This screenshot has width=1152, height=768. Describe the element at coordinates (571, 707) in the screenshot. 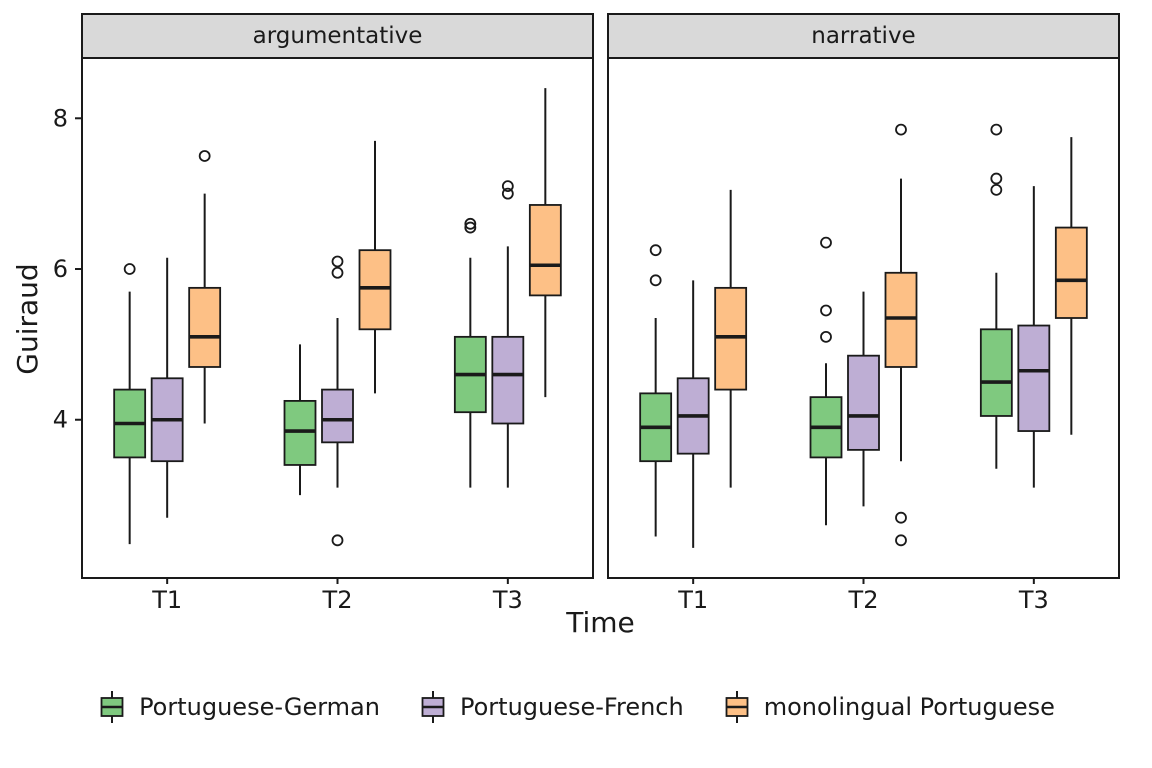

I see `legend-label: Portuguese-French` at that location.